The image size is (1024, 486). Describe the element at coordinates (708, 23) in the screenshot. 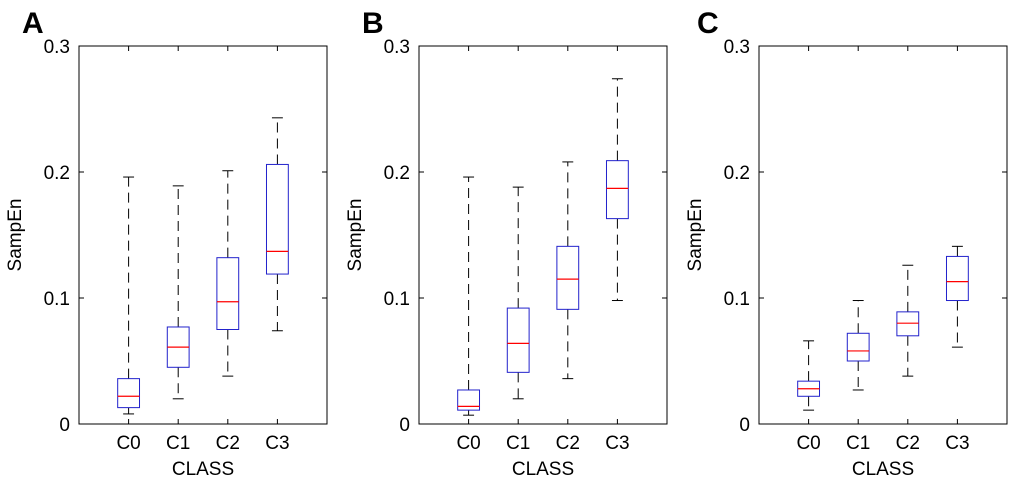

I see `panel-letter: C` at that location.